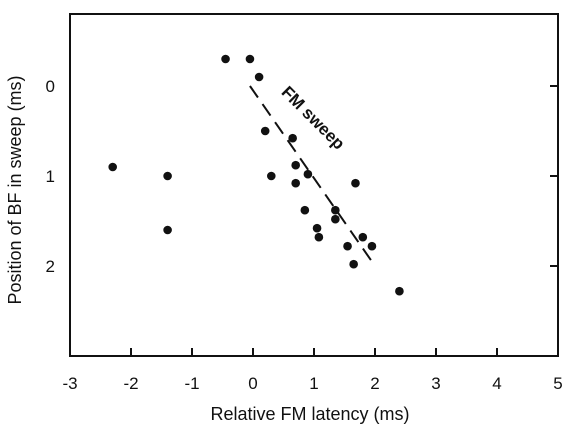  What do you see at coordinates (313, 383) in the screenshot?
I see `x-tick-label: 1` at bounding box center [313, 383].